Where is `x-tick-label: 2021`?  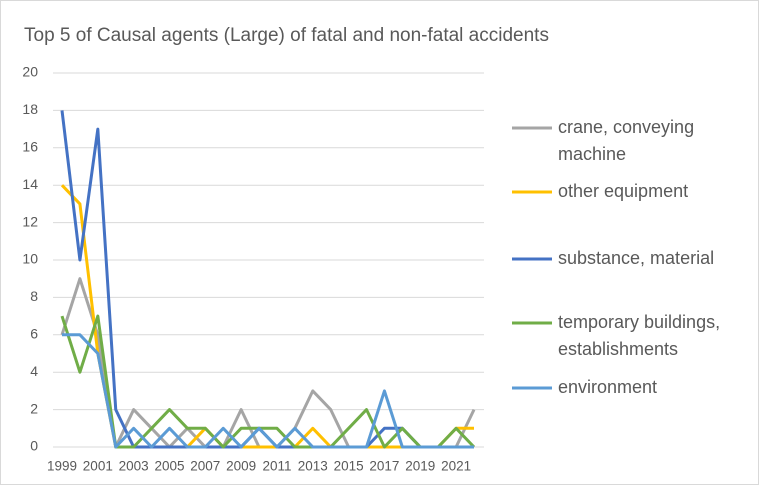 x-tick-label: 2021 is located at coordinates (456, 466).